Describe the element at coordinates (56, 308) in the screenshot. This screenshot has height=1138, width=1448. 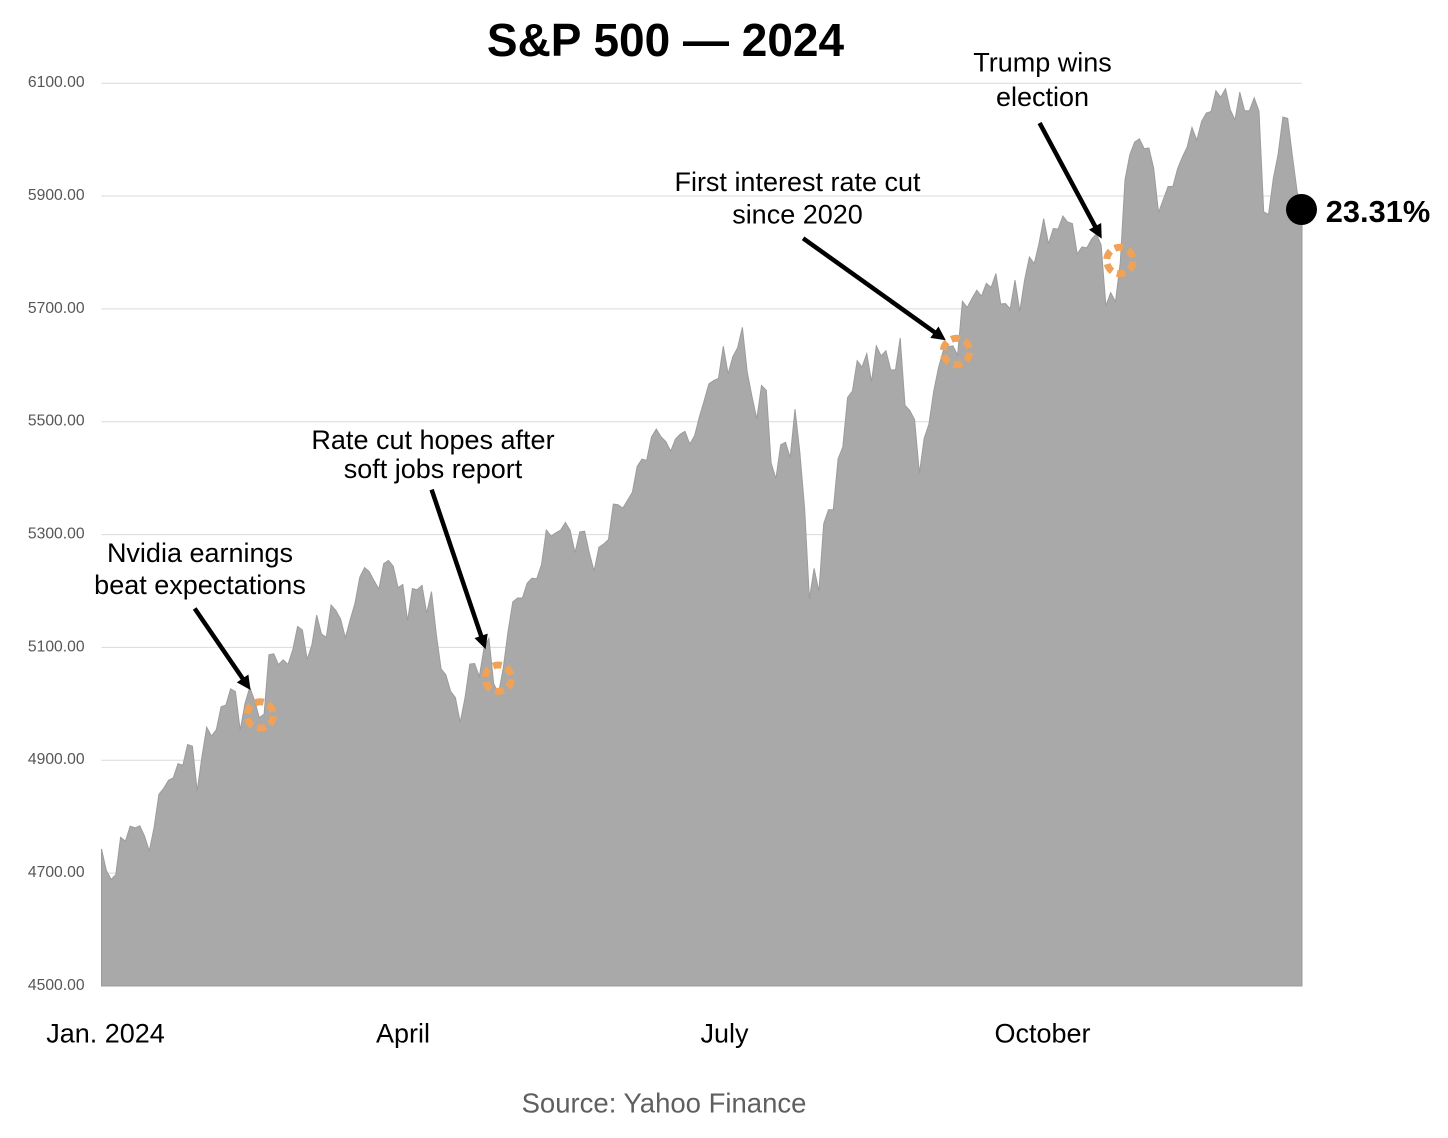
I see `svg-text: 5700.00` at that location.